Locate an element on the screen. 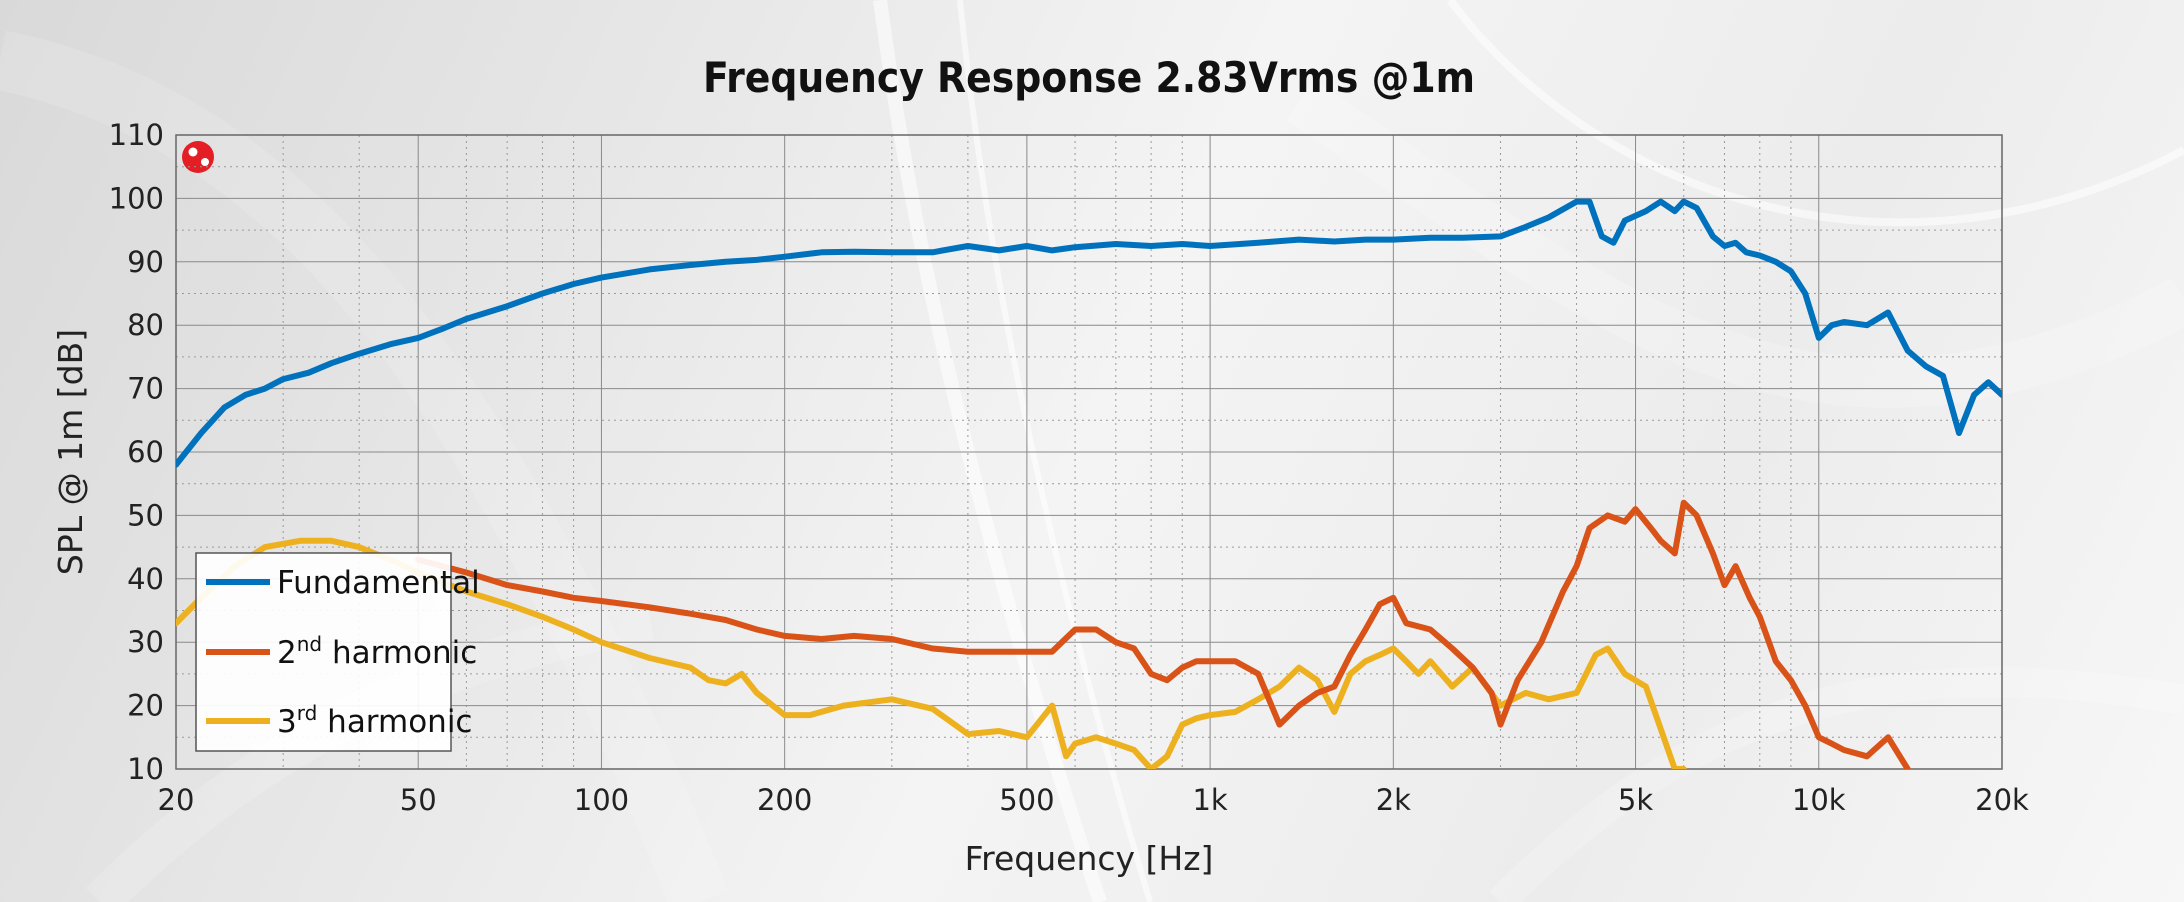 This screenshot has width=2184, height=902. x-tick-labels: 20 50 100 200 500 1k 2k 5k 10k 20k is located at coordinates (1094, 800).